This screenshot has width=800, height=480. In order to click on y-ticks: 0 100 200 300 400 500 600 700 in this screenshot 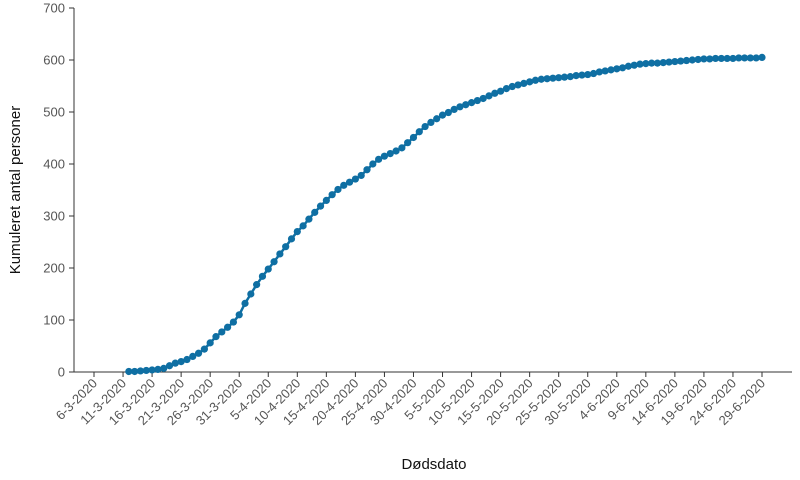, I will do `click(58, 190)`.